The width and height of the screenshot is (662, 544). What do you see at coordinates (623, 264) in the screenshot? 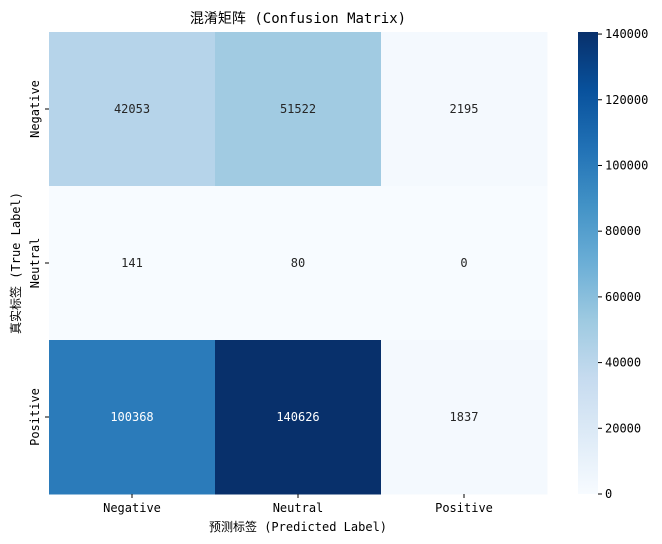
I see `colorbar-ticks: 0 20000 40000 60000 80000 100000 120000 140000` at bounding box center [623, 264].